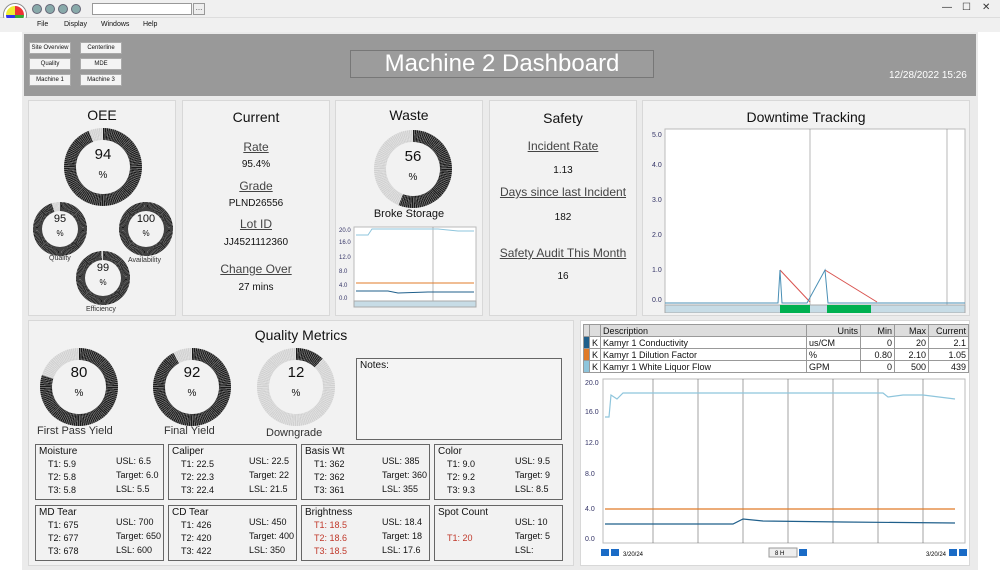  Describe the element at coordinates (948, 342) in the screenshot. I see `trend-row-current: 2.1` at that location.